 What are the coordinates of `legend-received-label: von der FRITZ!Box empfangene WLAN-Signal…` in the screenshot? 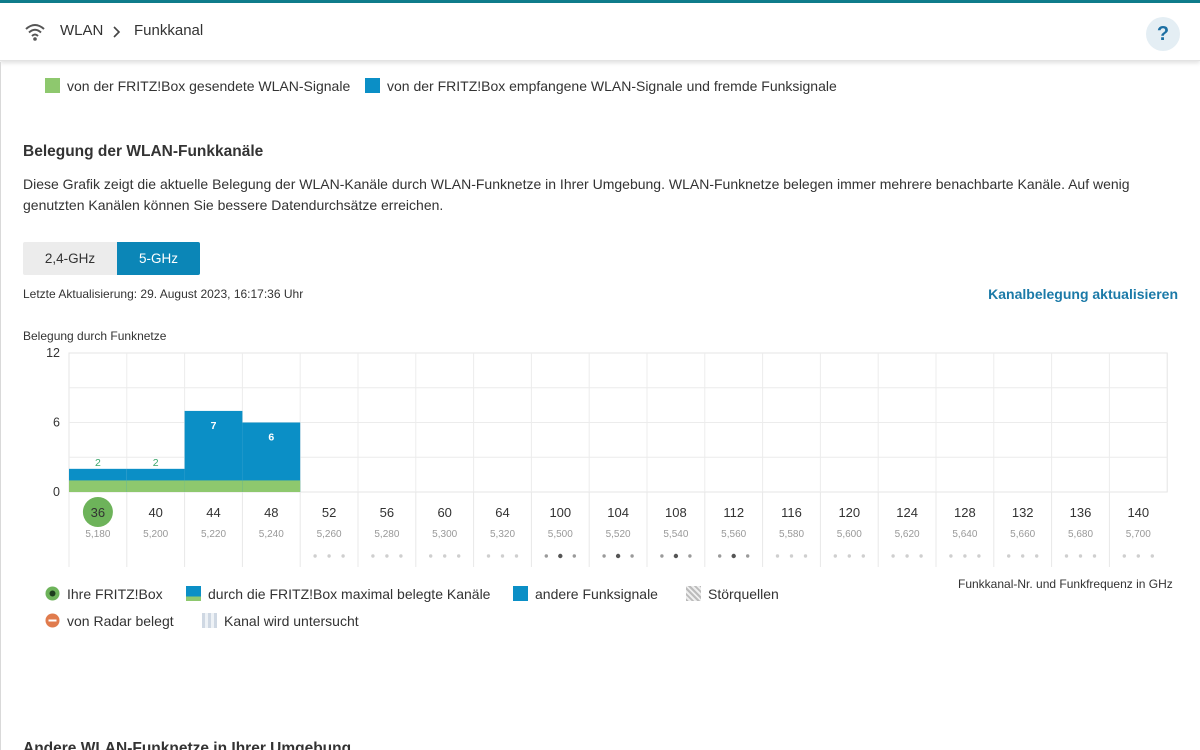 It's located at (612, 86).